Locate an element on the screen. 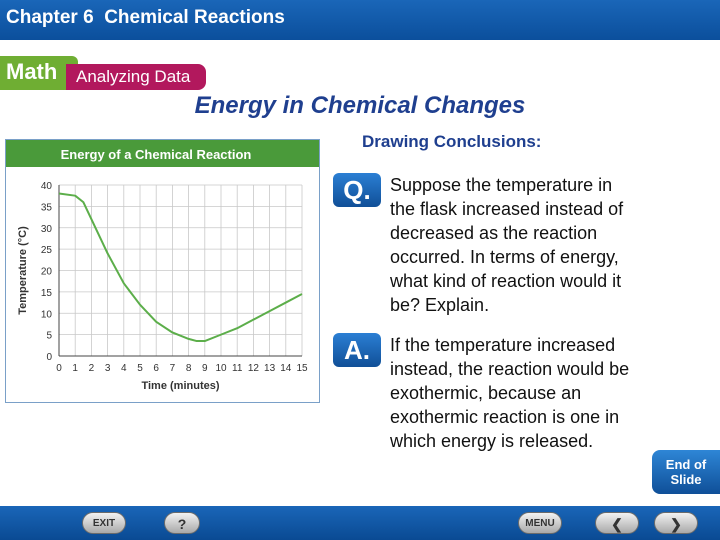 This screenshot has height=540, width=720. y-tick-label: 40 is located at coordinates (47, 186).